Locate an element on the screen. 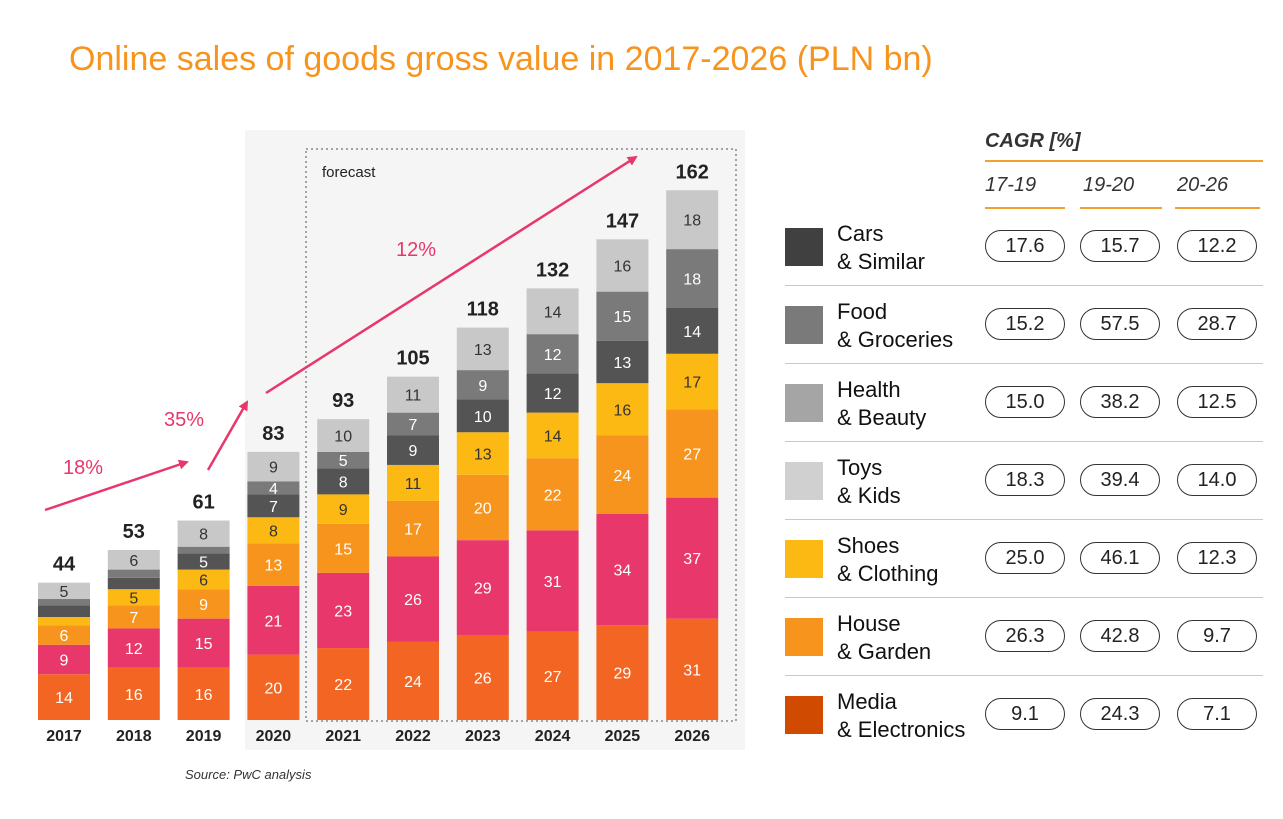 The width and height of the screenshot is (1283, 819). bar-segment-label: 21 is located at coordinates (274, 621).